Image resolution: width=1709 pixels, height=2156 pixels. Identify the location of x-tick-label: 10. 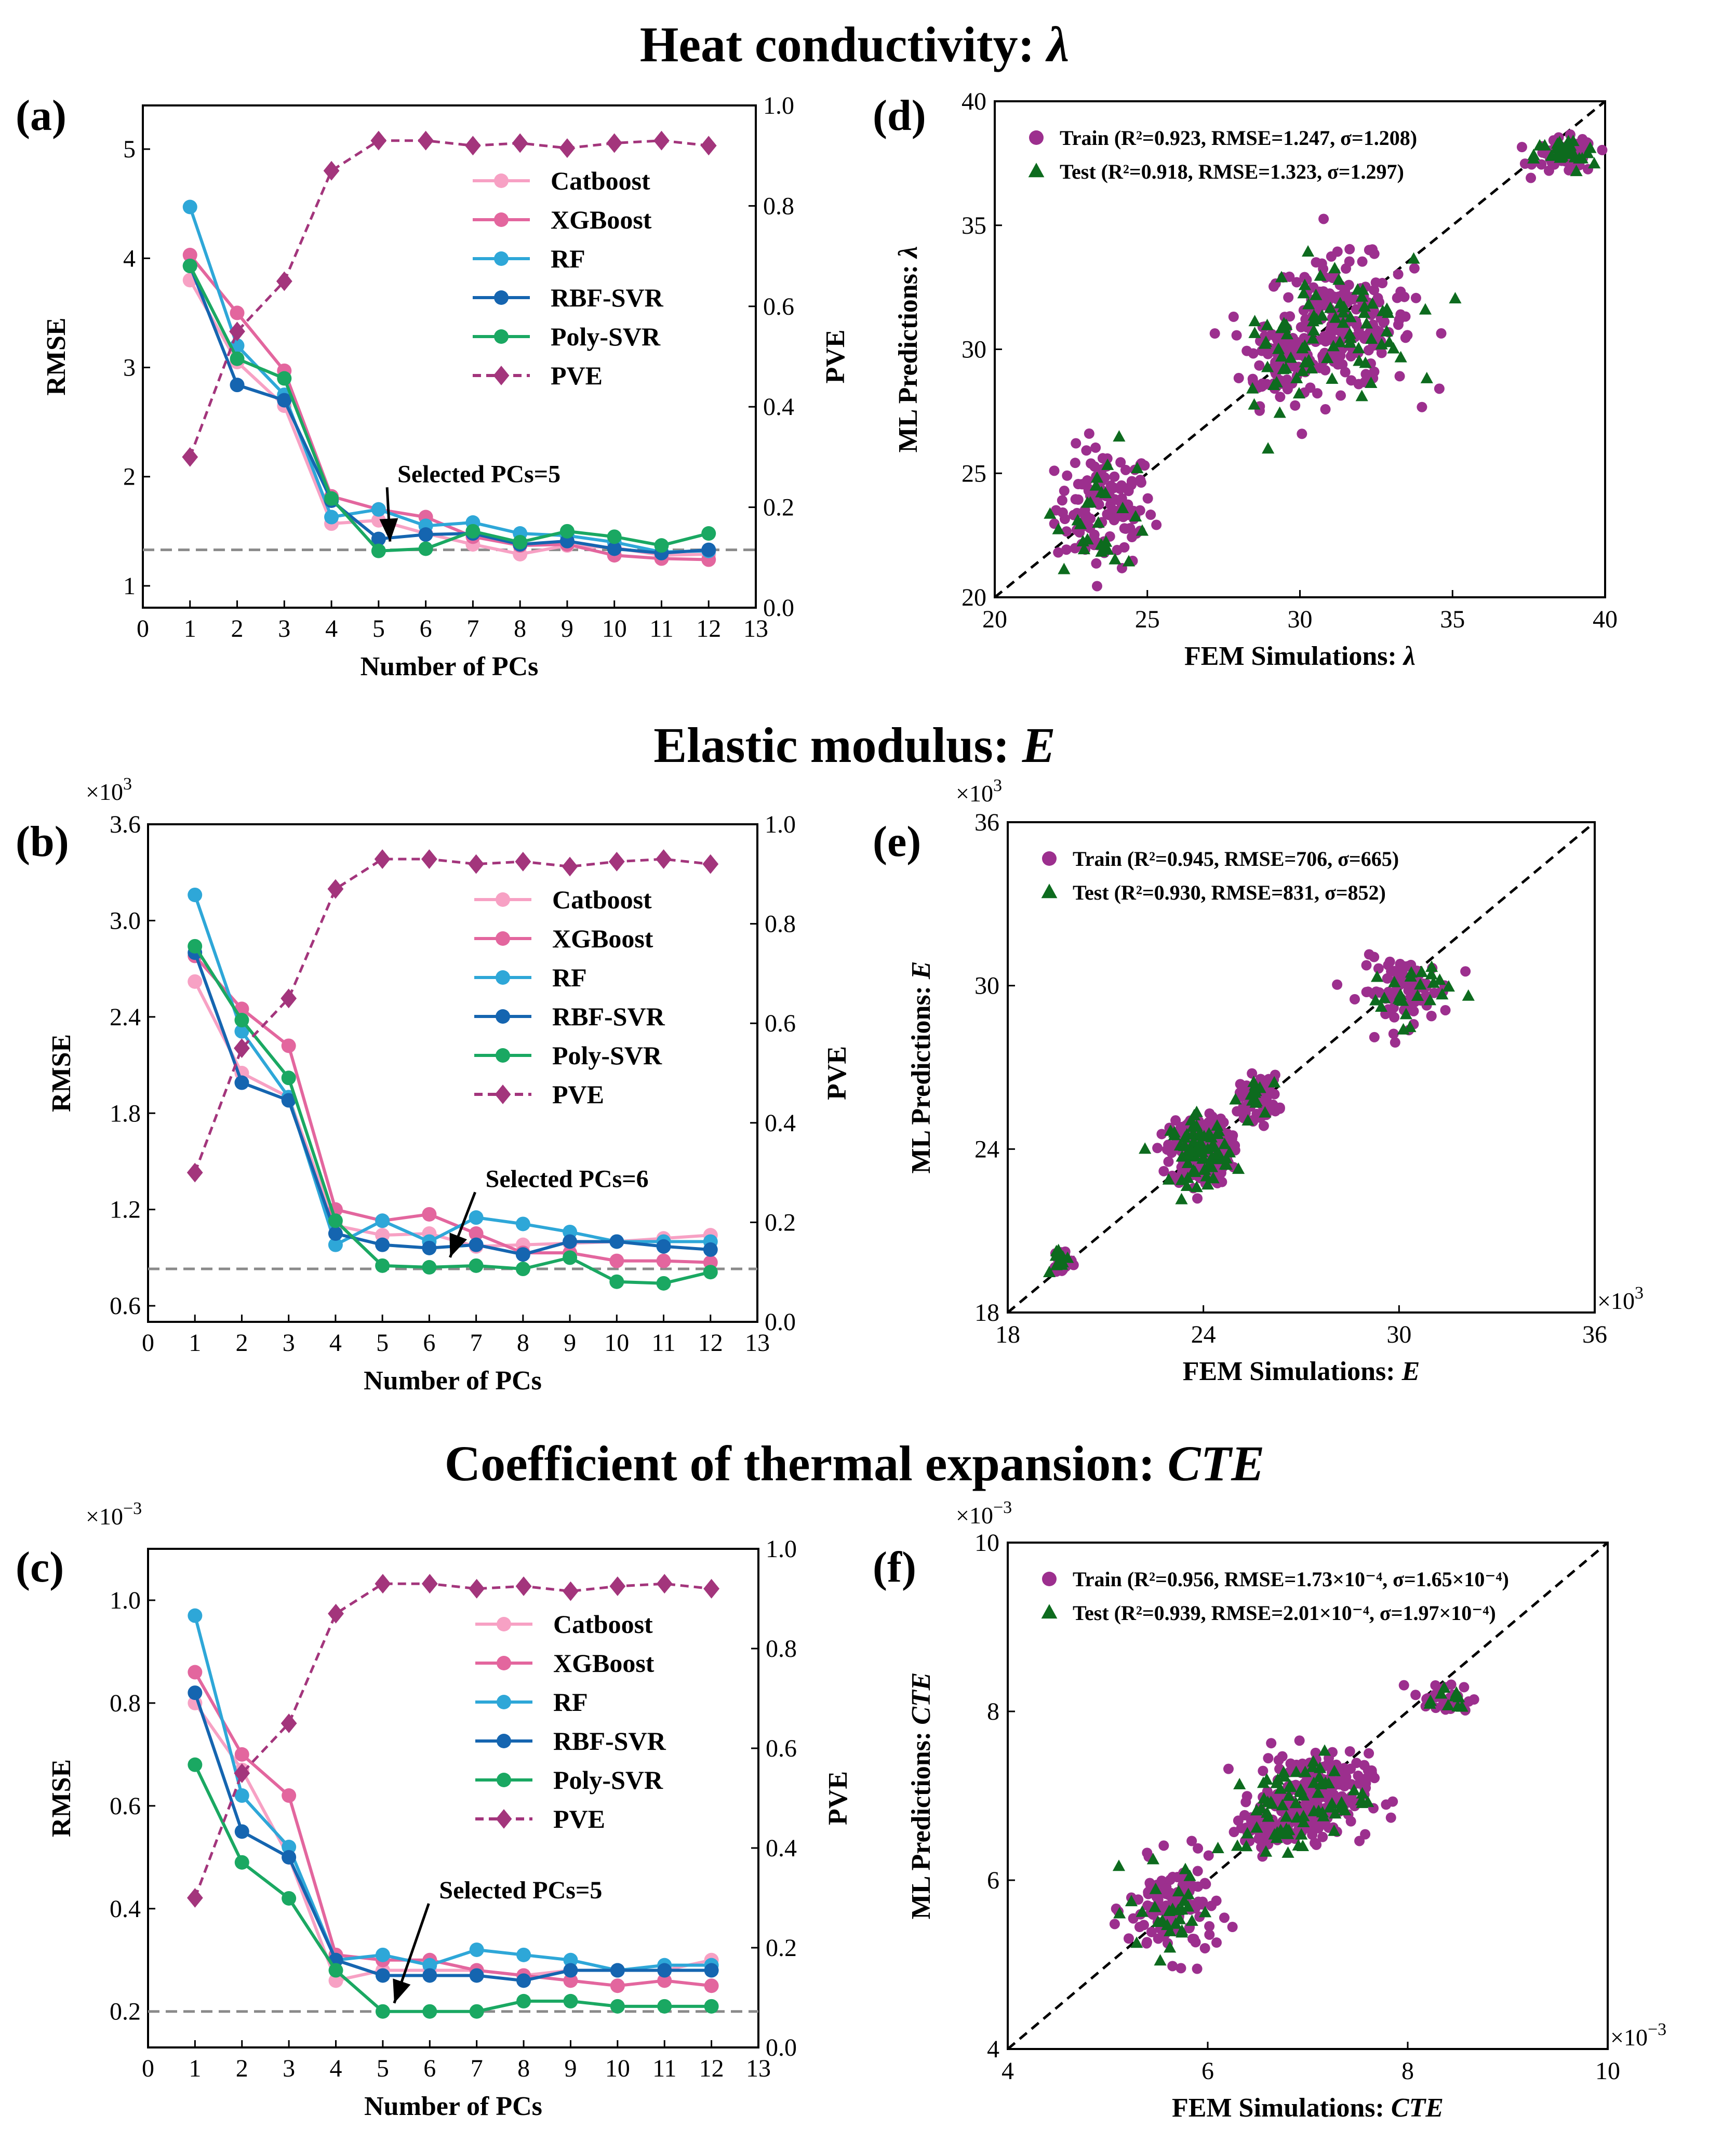
(1607, 2071).